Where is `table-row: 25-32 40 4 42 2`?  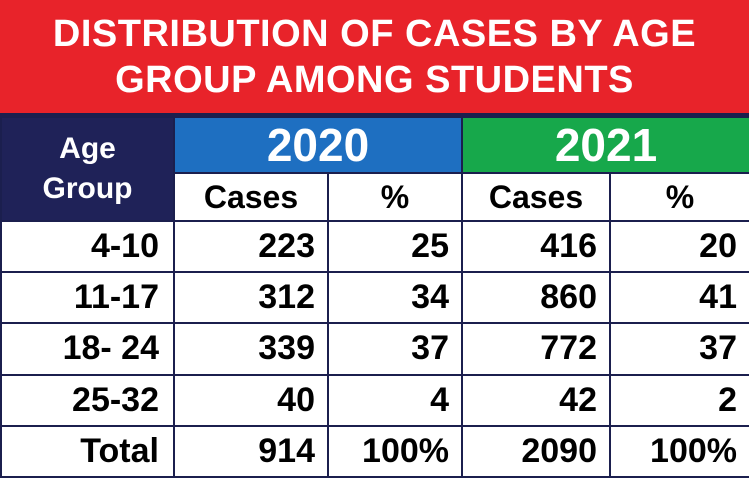 table-row: 25-32 40 4 42 2 is located at coordinates (374, 400).